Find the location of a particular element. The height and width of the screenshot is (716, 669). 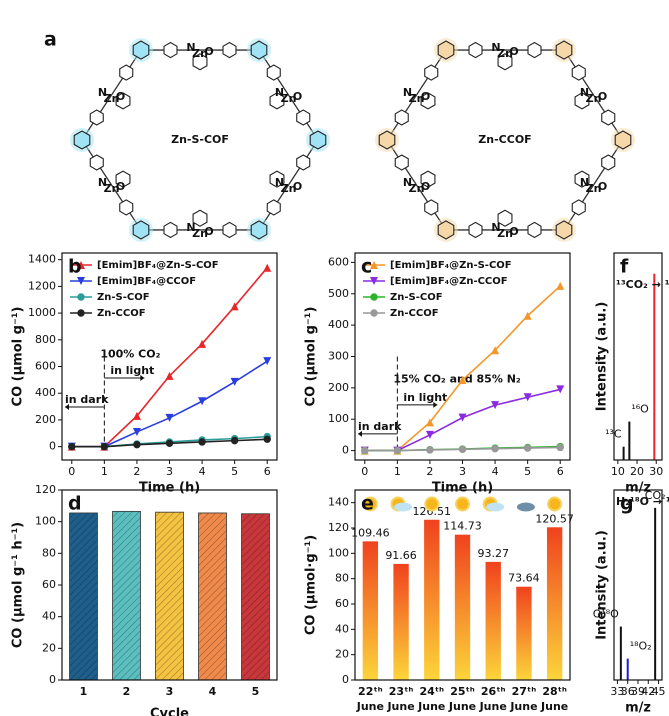

y-tick-label: 800 is located at coordinates (45, 339).